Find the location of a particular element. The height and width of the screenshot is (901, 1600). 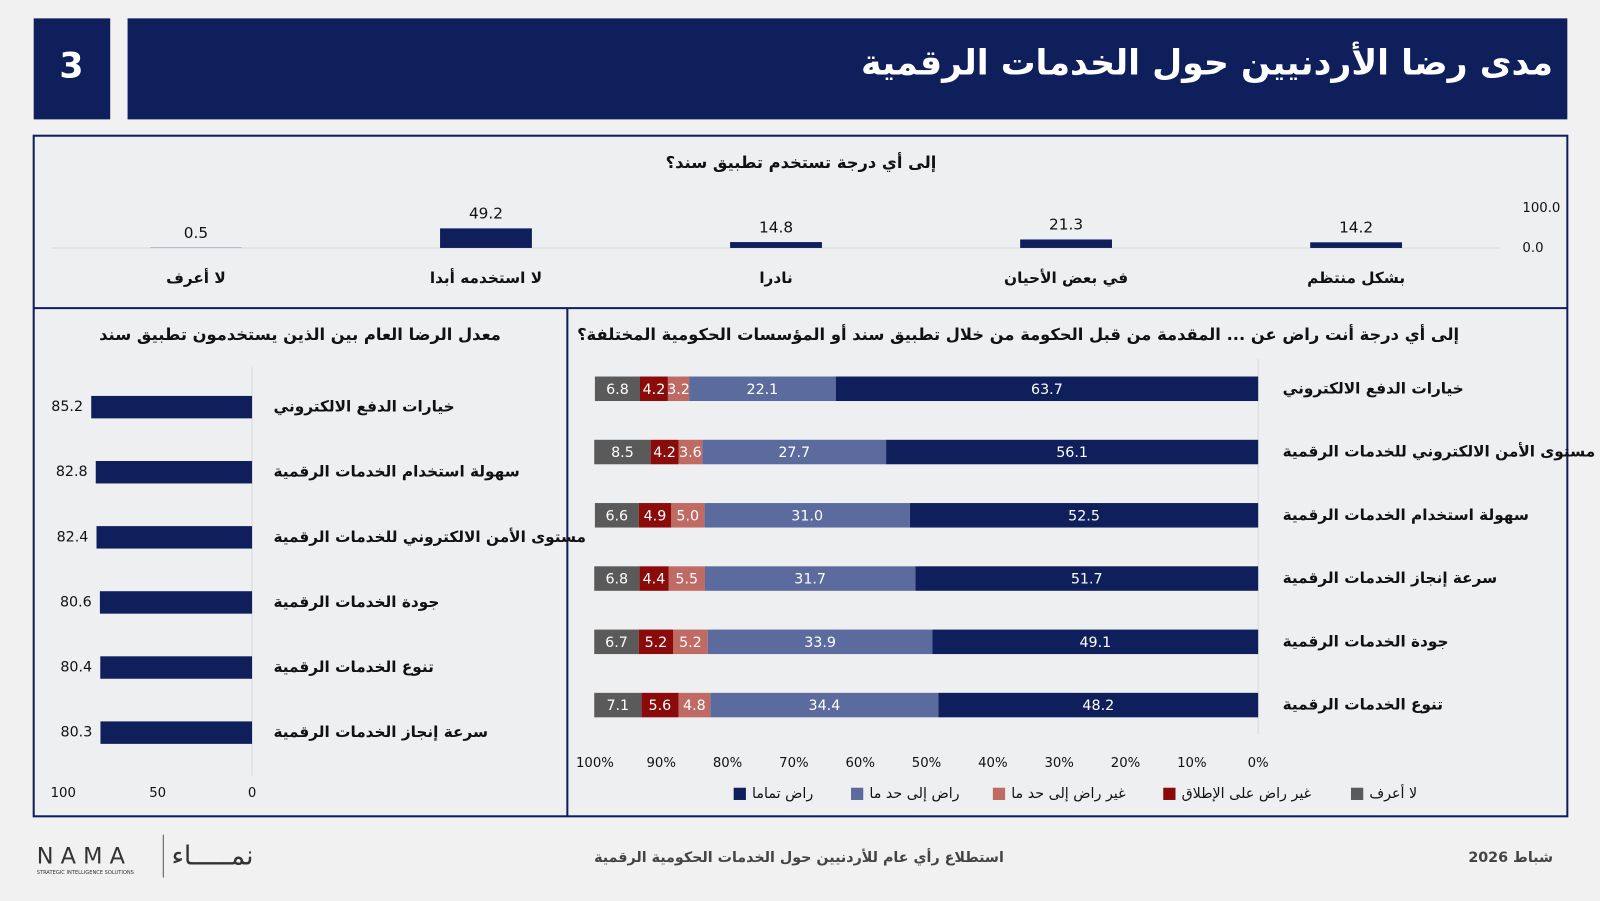

value-label: 5.0 is located at coordinates (687, 516).